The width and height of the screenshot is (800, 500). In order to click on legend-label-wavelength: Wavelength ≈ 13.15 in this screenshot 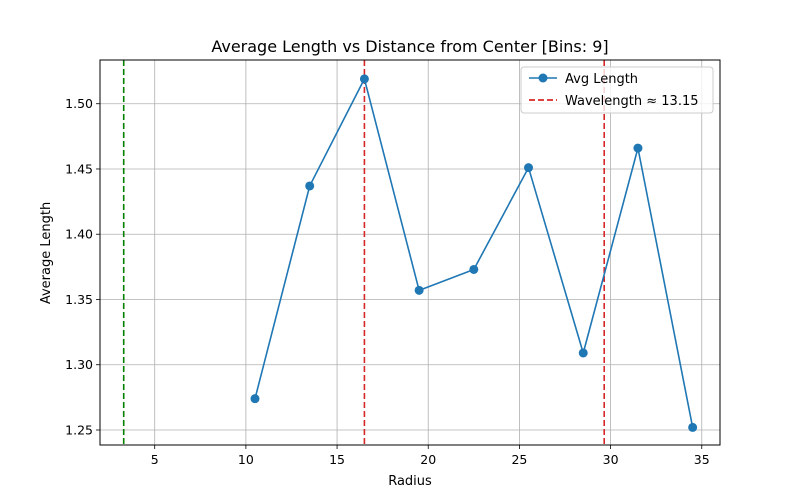, I will do `click(632, 101)`.